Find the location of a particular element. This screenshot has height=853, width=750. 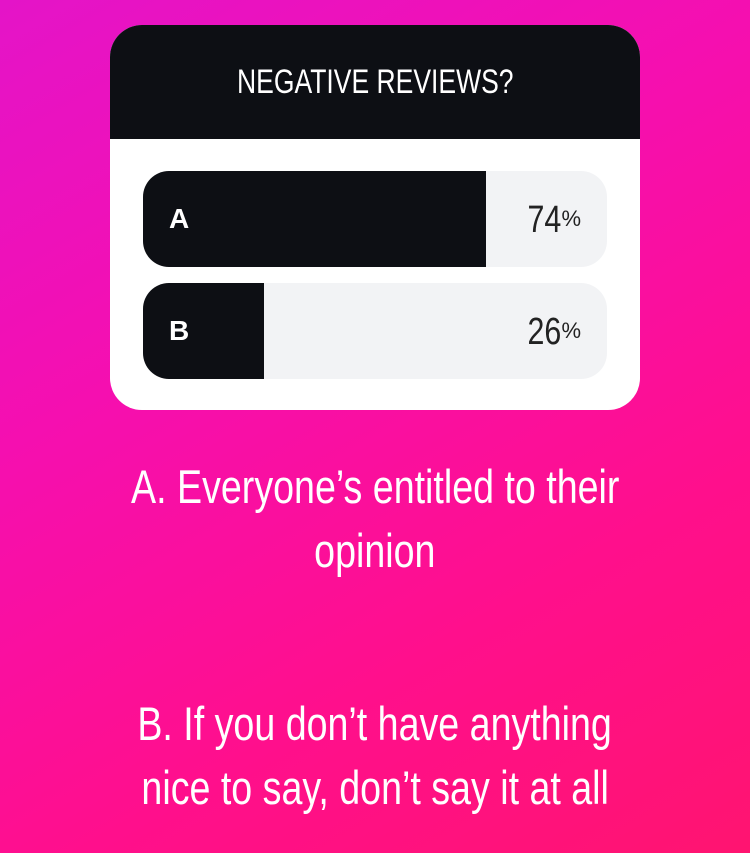

caption-a-line1: A. Everyone’s entitled to their is located at coordinates (375, 486).